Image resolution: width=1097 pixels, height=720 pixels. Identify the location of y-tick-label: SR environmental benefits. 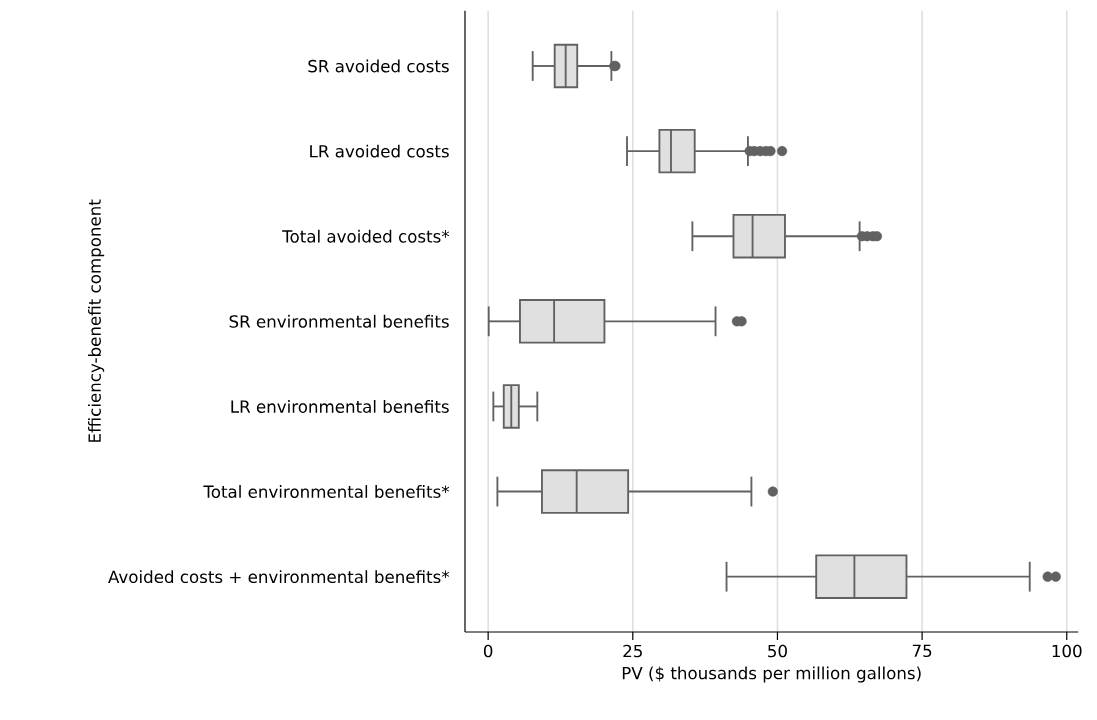
(339, 321).